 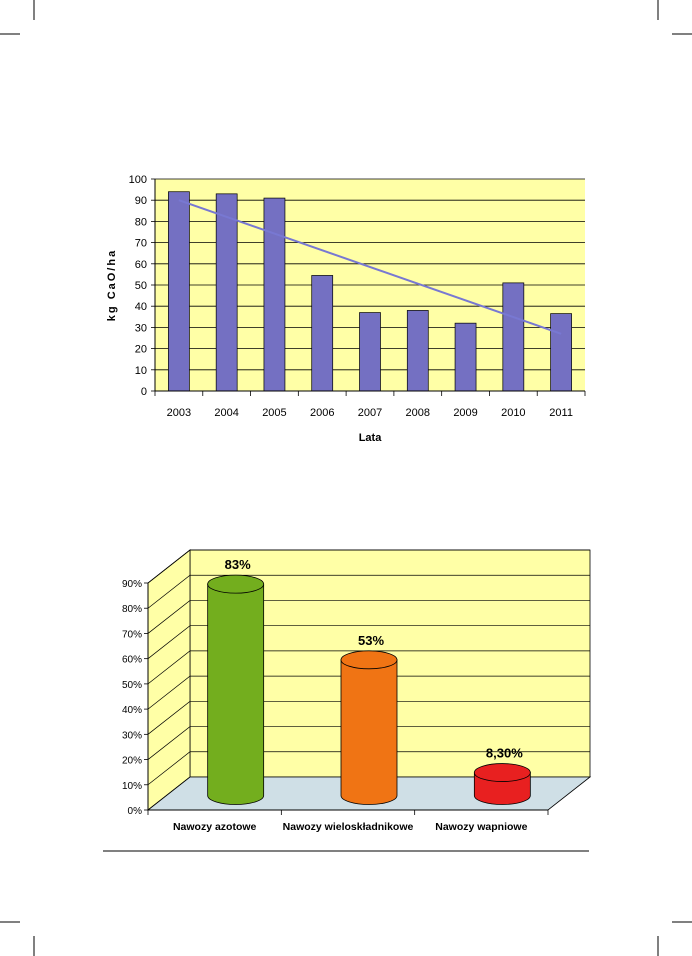 I want to click on data-label: 83%, so click(x=238, y=564).